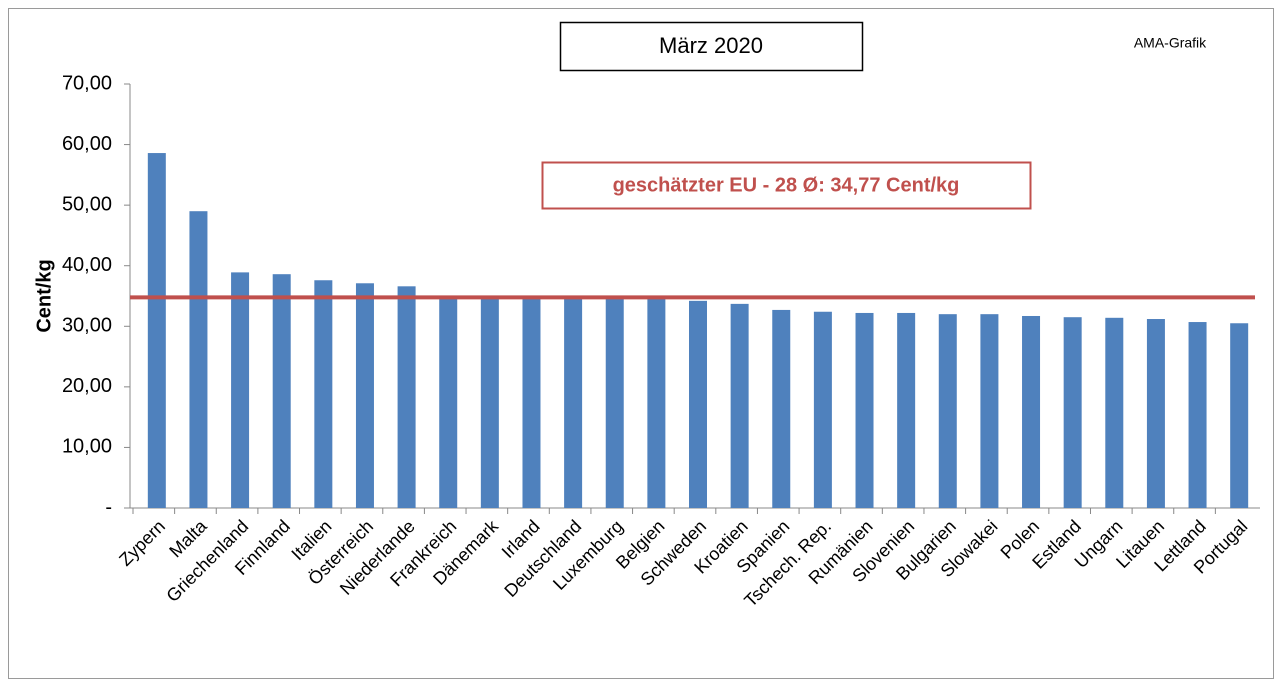  What do you see at coordinates (44, 295) in the screenshot?
I see `y-axis-label: Cent/kg` at bounding box center [44, 295].